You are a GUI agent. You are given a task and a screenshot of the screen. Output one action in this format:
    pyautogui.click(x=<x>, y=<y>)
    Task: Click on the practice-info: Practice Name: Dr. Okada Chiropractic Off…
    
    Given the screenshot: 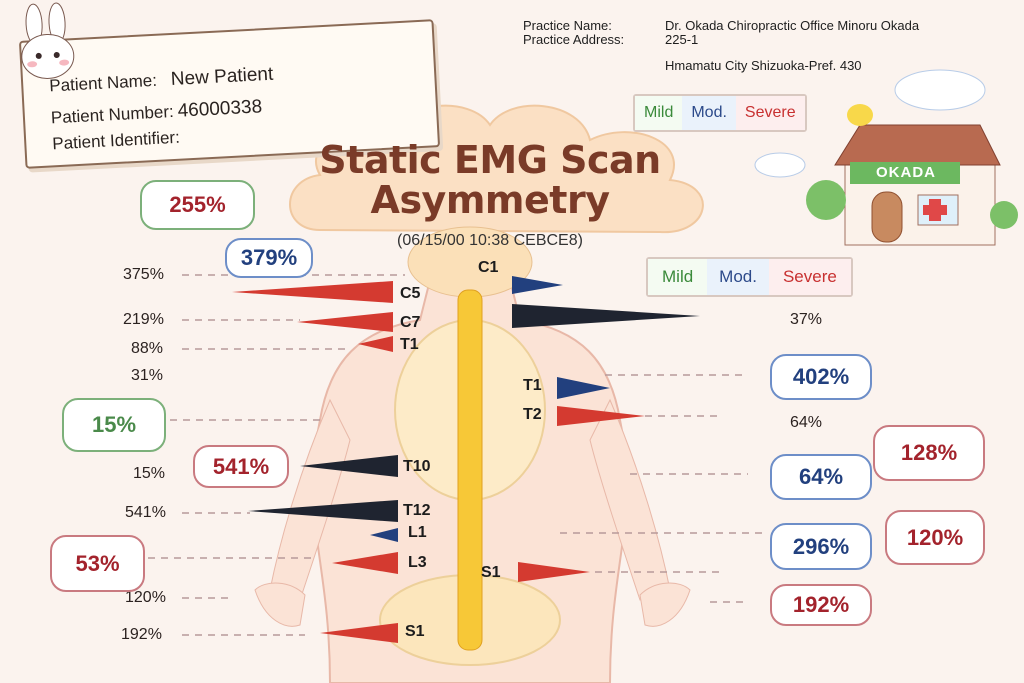 What is the action you would take?
    pyautogui.click(x=721, y=46)
    